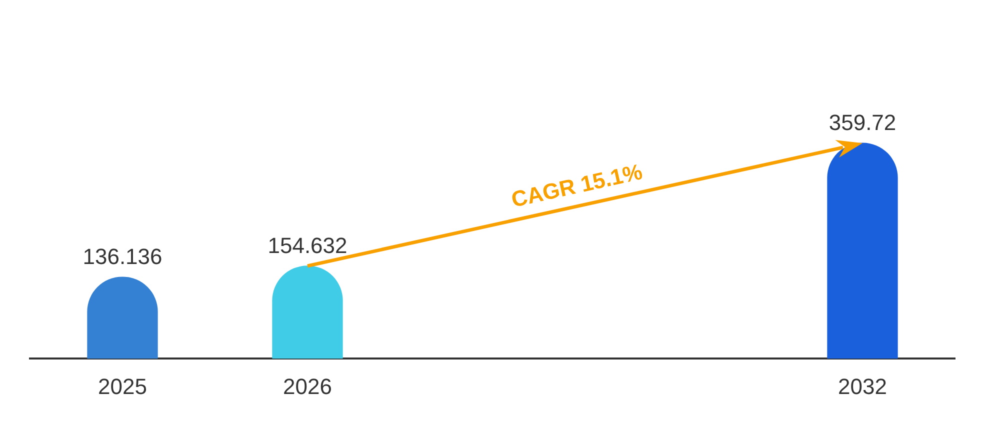 The height and width of the screenshot is (424, 994). I want to click on data-label: 136.136, so click(122, 257).